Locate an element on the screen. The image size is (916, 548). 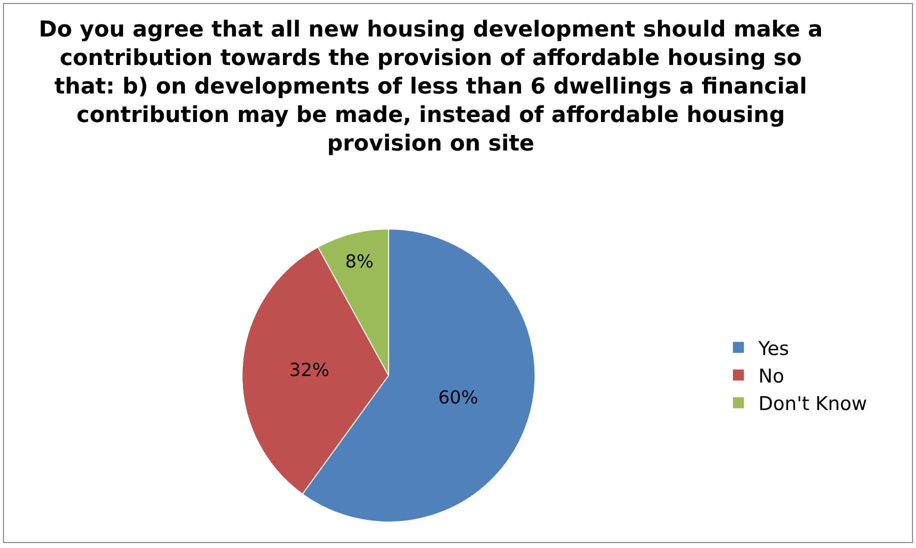
data-label: 32% is located at coordinates (309, 371).